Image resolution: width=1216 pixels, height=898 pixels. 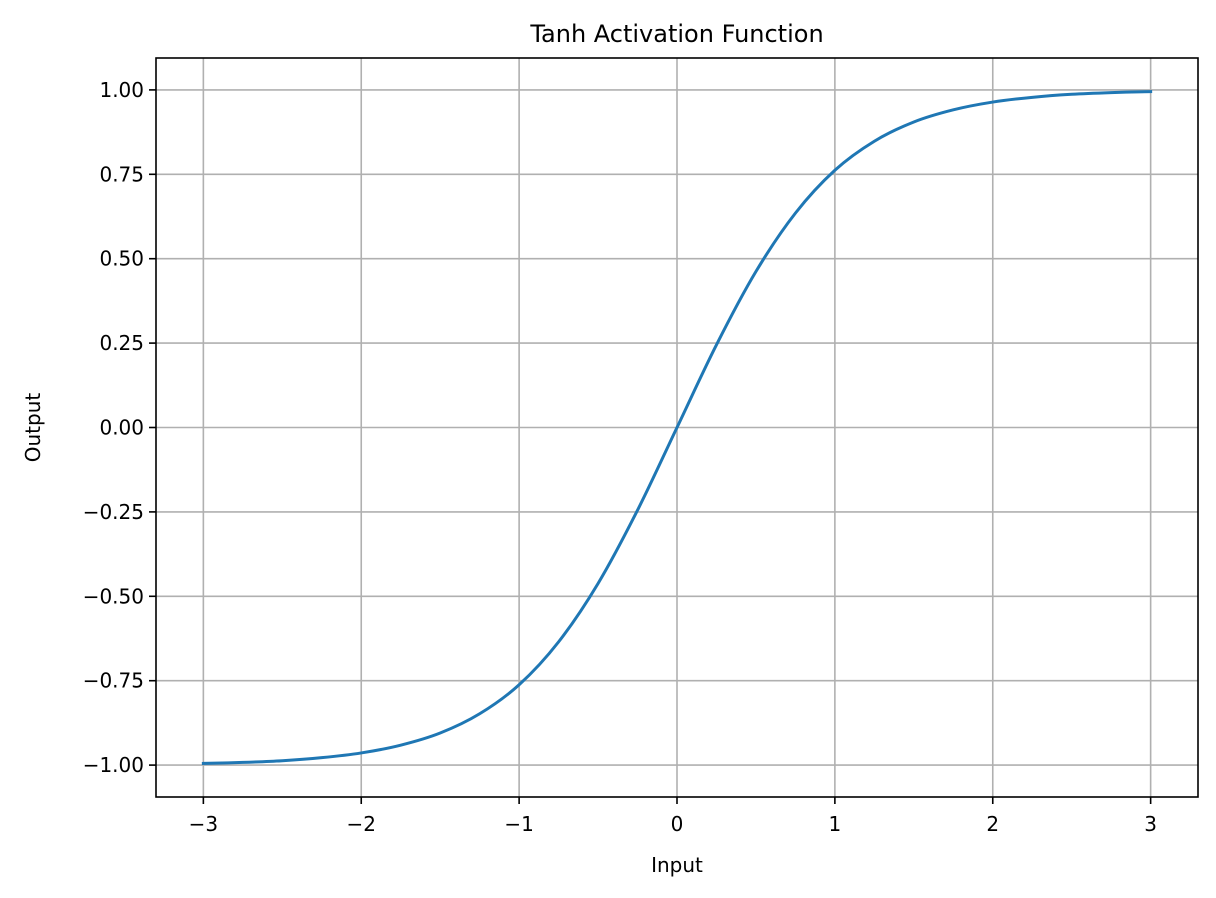 I want to click on y-tick-label: 0.75, so click(x=121, y=174).